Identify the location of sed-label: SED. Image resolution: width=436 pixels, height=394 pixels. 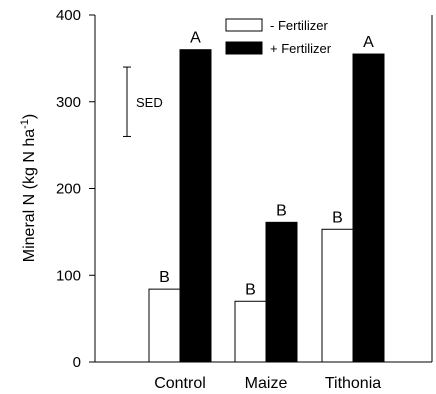
(149, 102).